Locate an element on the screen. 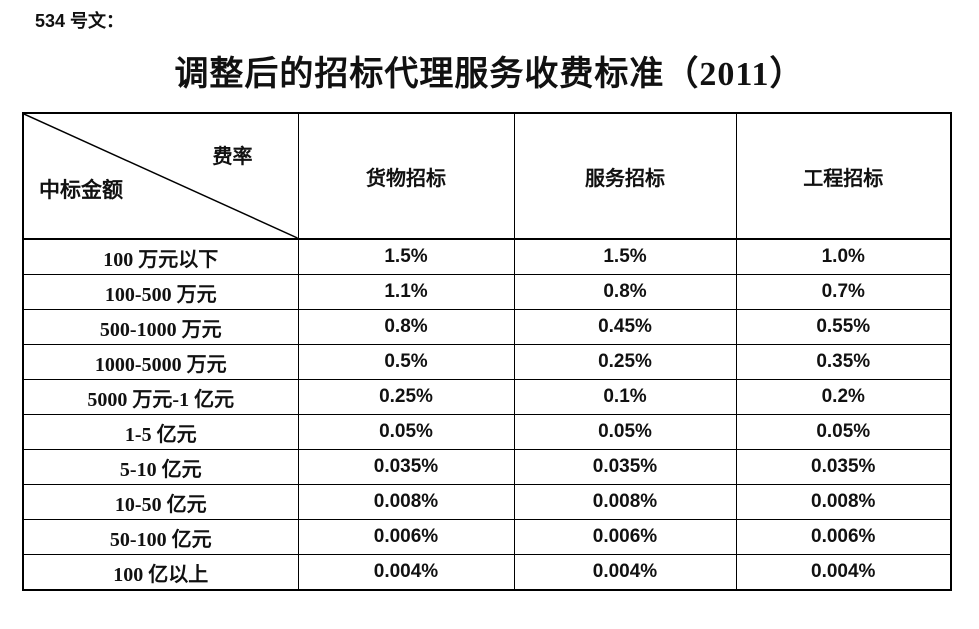 The image size is (979, 629). rate-value-cell: 0.1% is located at coordinates (625, 397).